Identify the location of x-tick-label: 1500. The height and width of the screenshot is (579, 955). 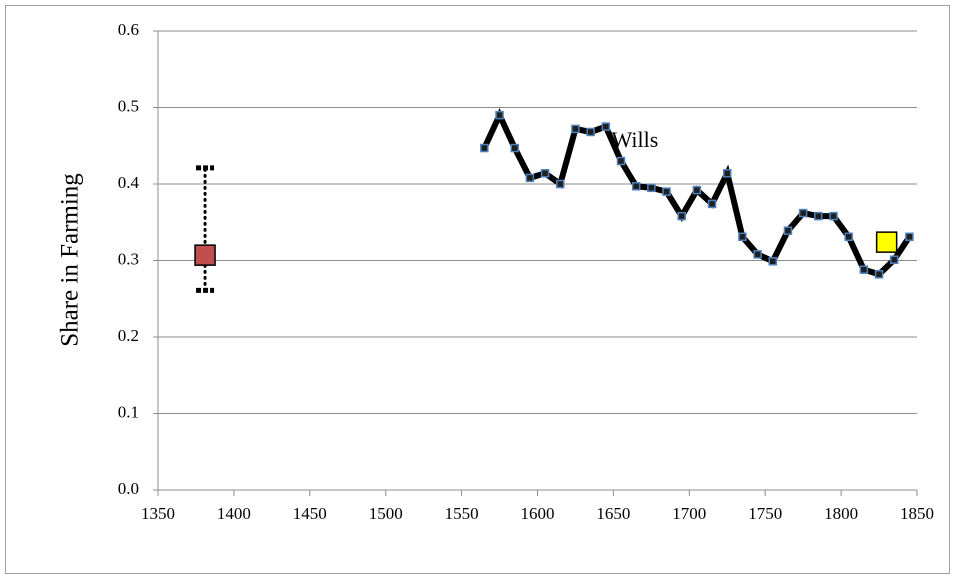
(386, 513).